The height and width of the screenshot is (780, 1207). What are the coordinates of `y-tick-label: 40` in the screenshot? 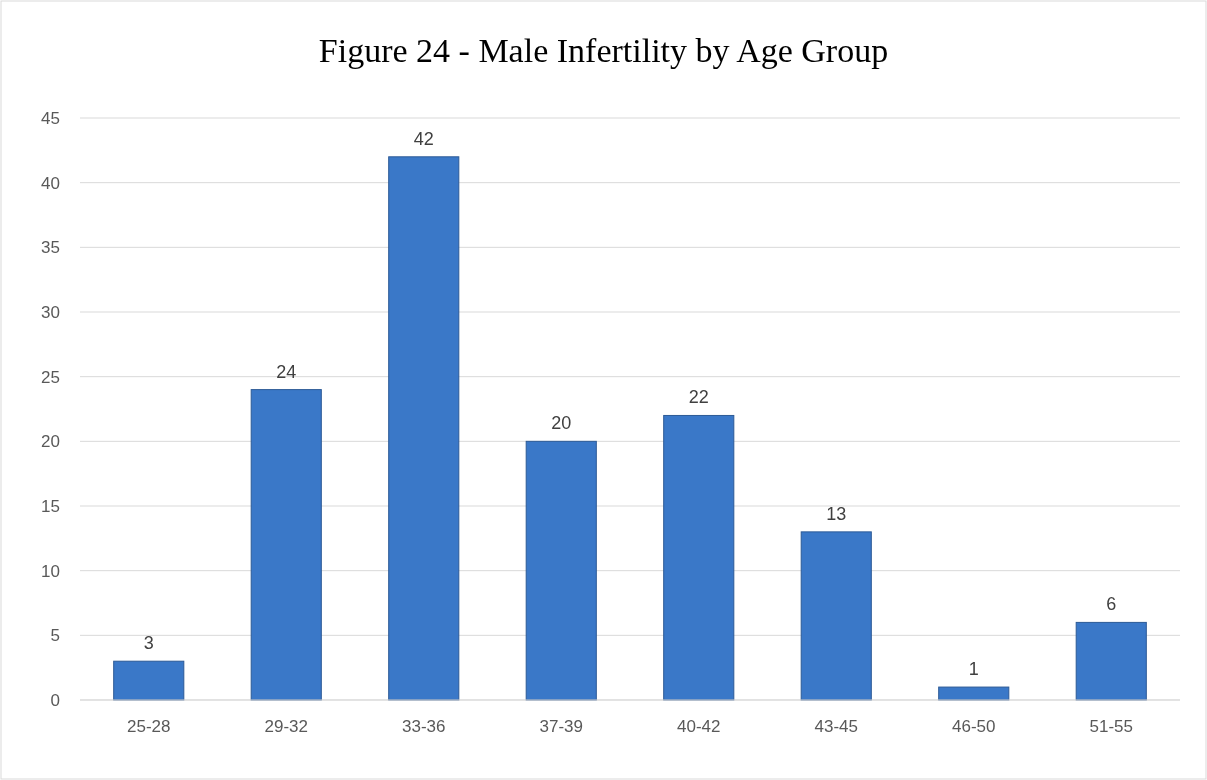 It's located at (50, 183).